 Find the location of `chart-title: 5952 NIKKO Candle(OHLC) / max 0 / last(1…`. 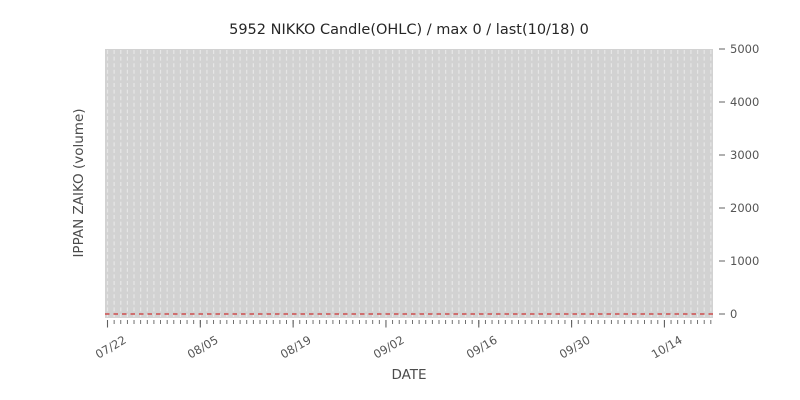

chart-title: 5952 NIKKO Candle(OHLC) / max 0 / last(1… is located at coordinates (409, 30).